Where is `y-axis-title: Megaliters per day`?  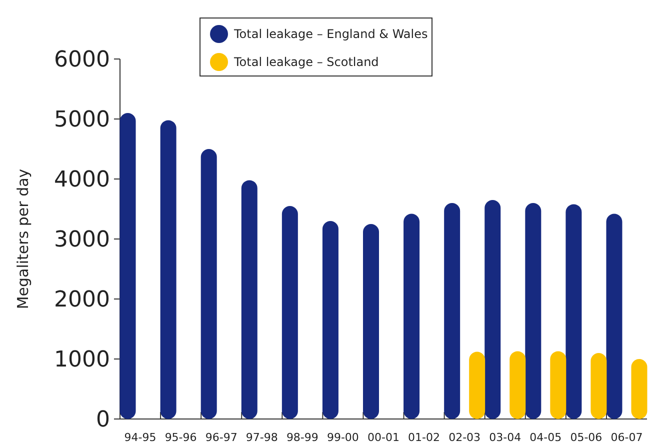
y-axis-title: Megaliters per day is located at coordinates (23, 239).